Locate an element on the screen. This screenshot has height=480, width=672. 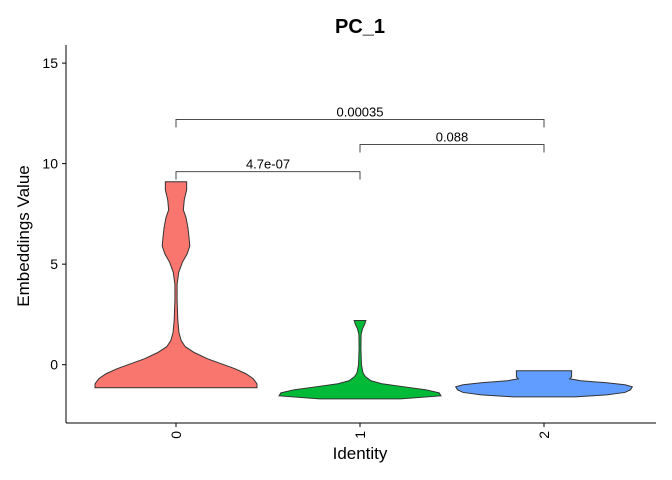
p-value-label-0-2: 0.00035 is located at coordinates (360, 111).